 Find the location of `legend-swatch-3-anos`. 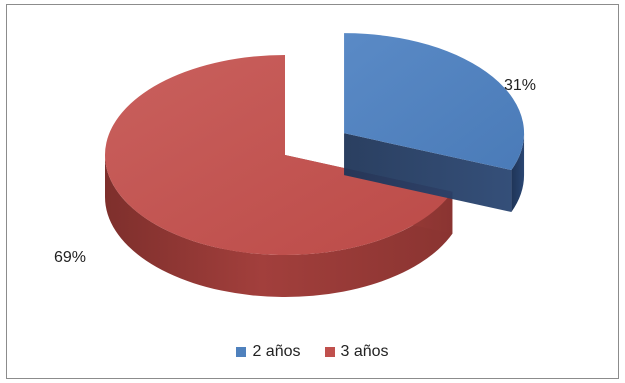

legend-swatch-3-anos is located at coordinates (329, 352).